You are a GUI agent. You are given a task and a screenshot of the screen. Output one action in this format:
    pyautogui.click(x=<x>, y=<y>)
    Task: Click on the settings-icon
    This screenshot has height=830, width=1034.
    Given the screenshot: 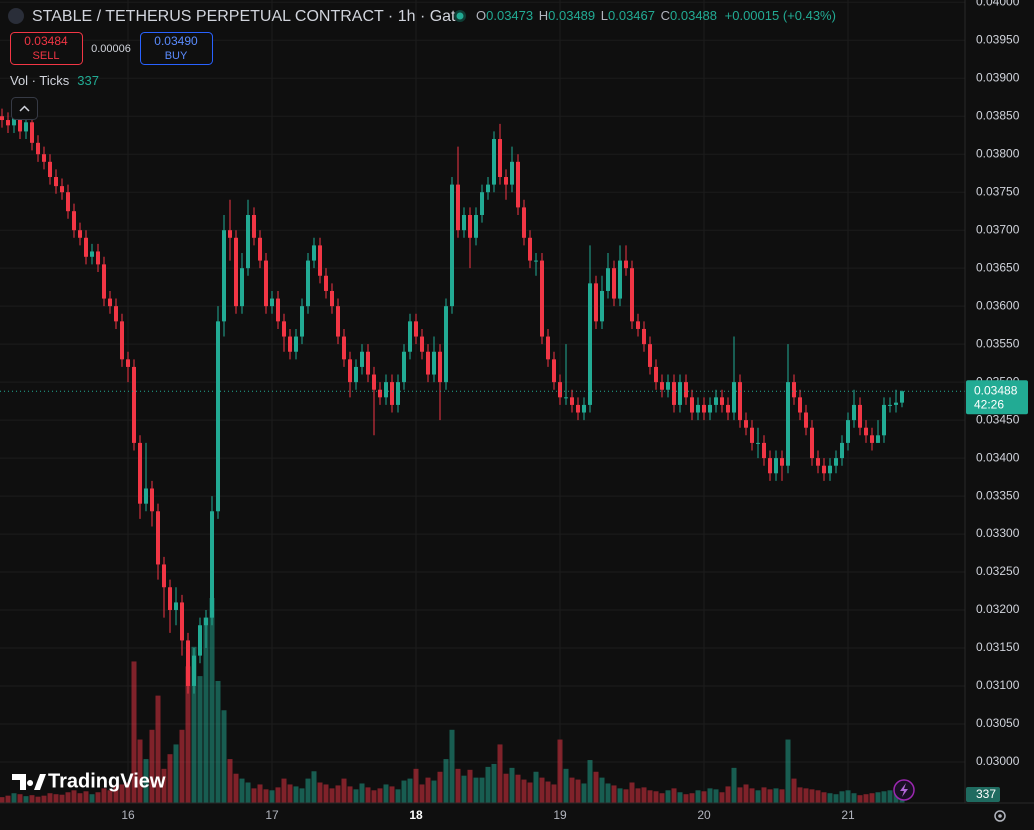 What is the action you would take?
    pyautogui.click(x=1000, y=816)
    